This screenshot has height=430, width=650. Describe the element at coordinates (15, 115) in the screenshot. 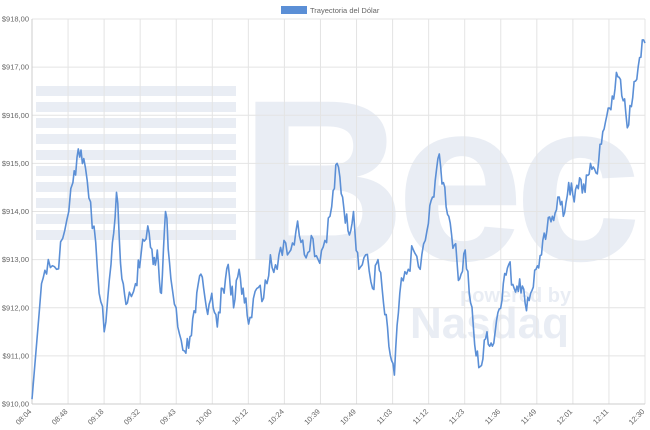

I see `y-tick-label: $916,00` at that location.